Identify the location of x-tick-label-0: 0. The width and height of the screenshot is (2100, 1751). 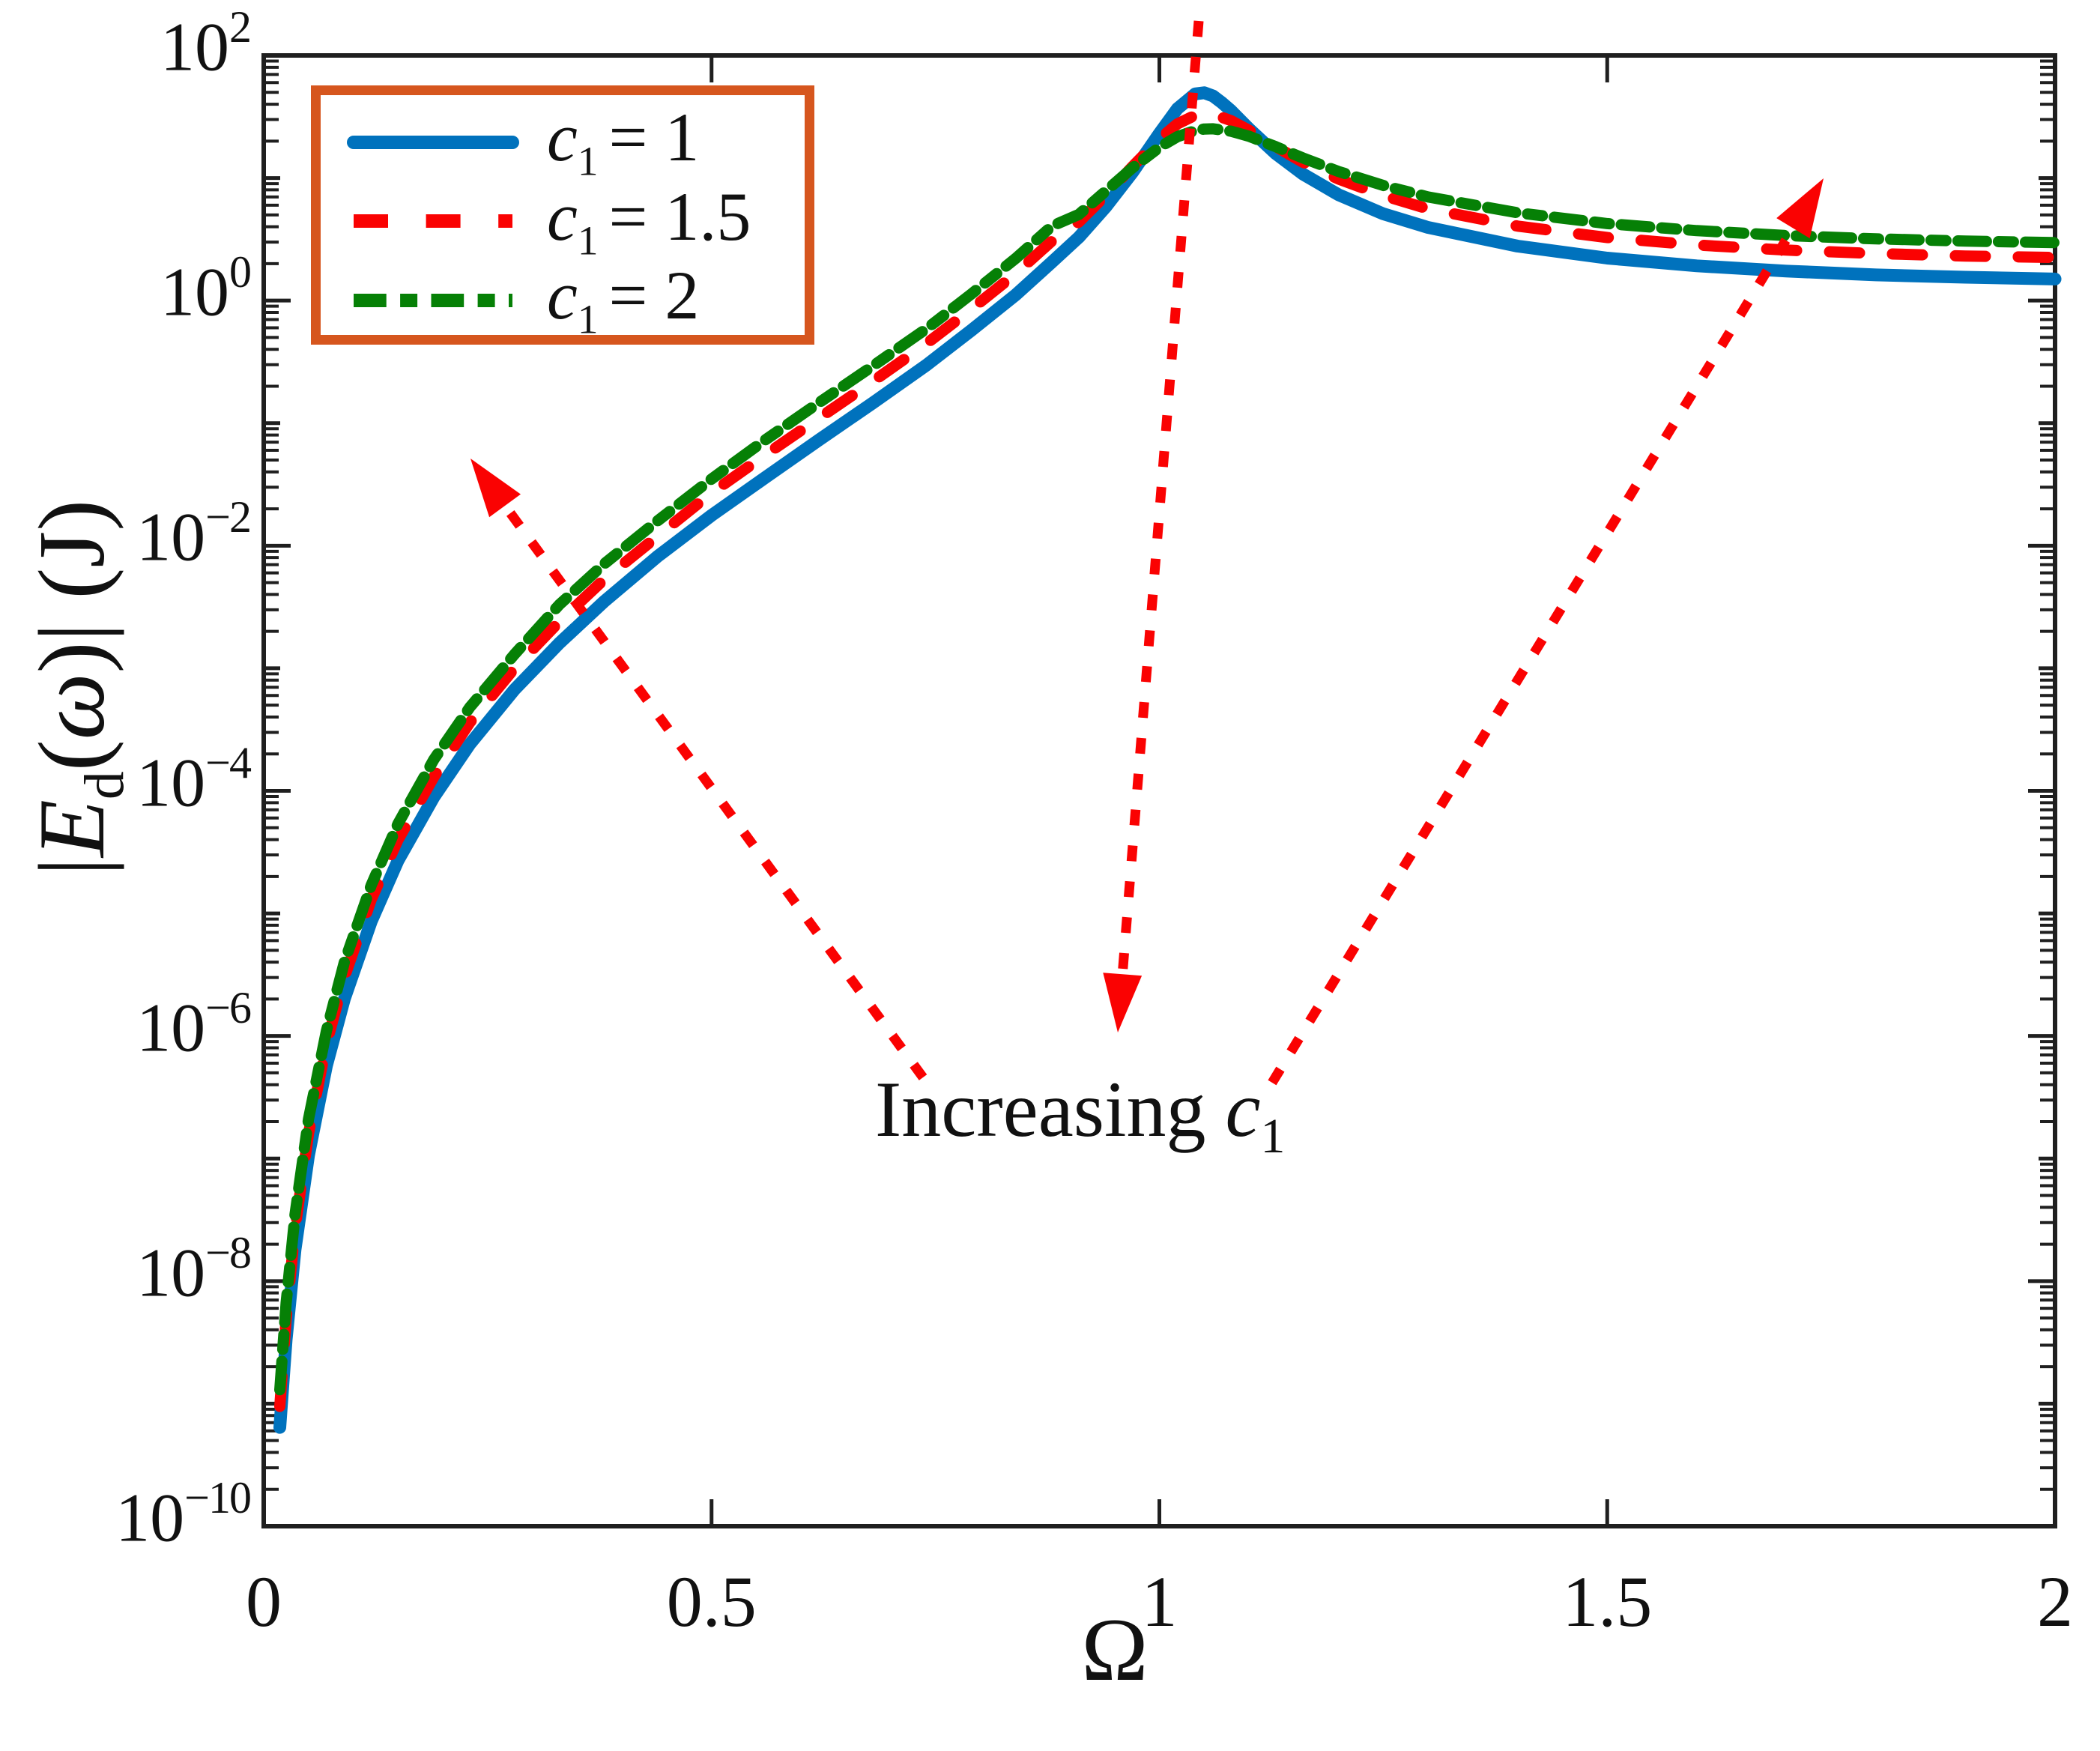
(264, 1602).